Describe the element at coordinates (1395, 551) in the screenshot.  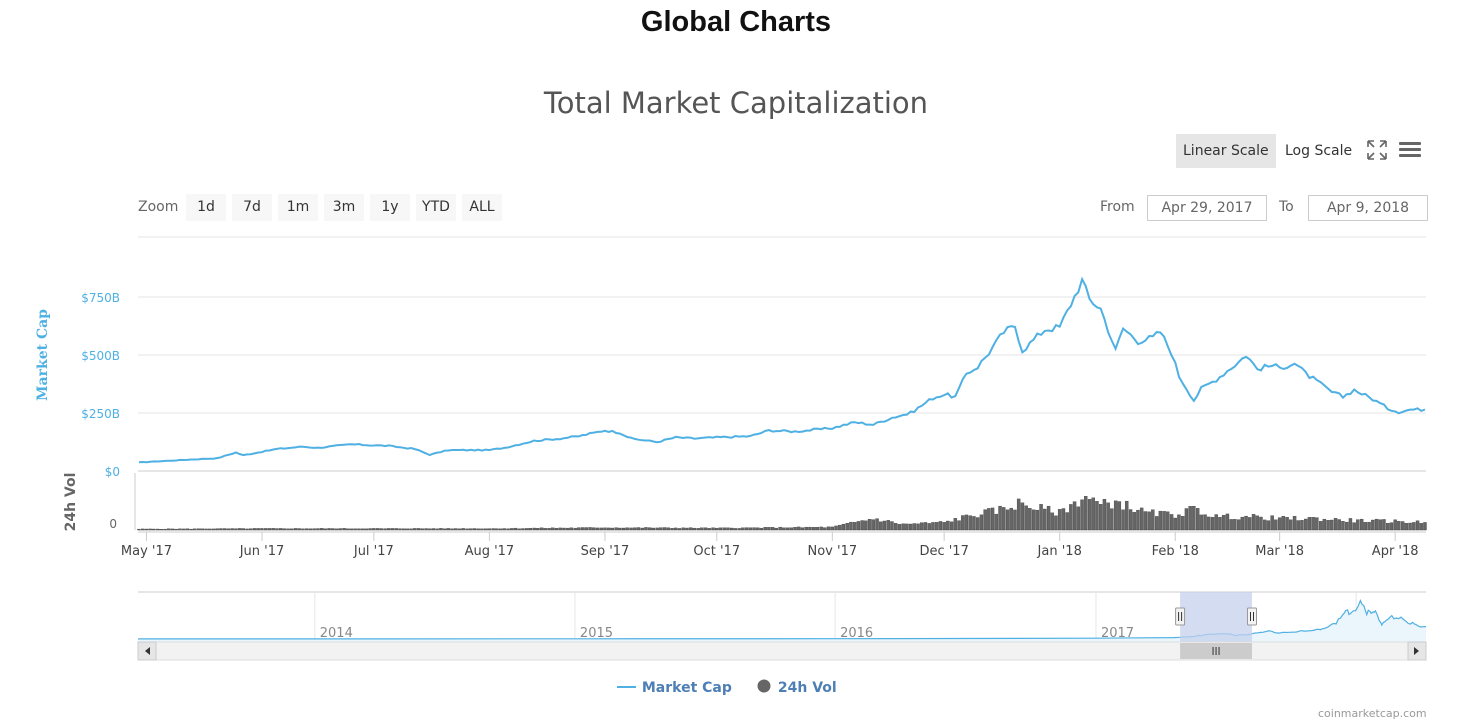
I see `x-tick-label: Apr '18` at that location.